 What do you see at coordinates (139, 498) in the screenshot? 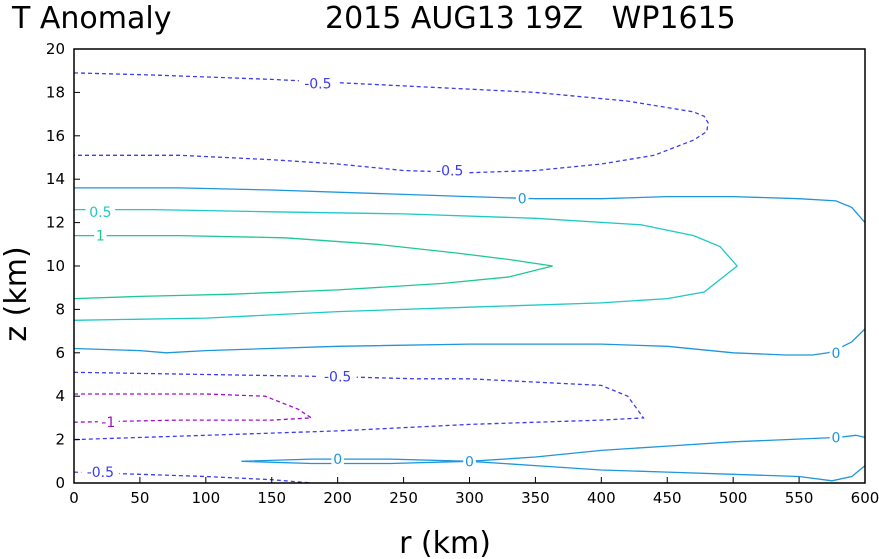
I see `x-tick-label: 50` at bounding box center [139, 498].